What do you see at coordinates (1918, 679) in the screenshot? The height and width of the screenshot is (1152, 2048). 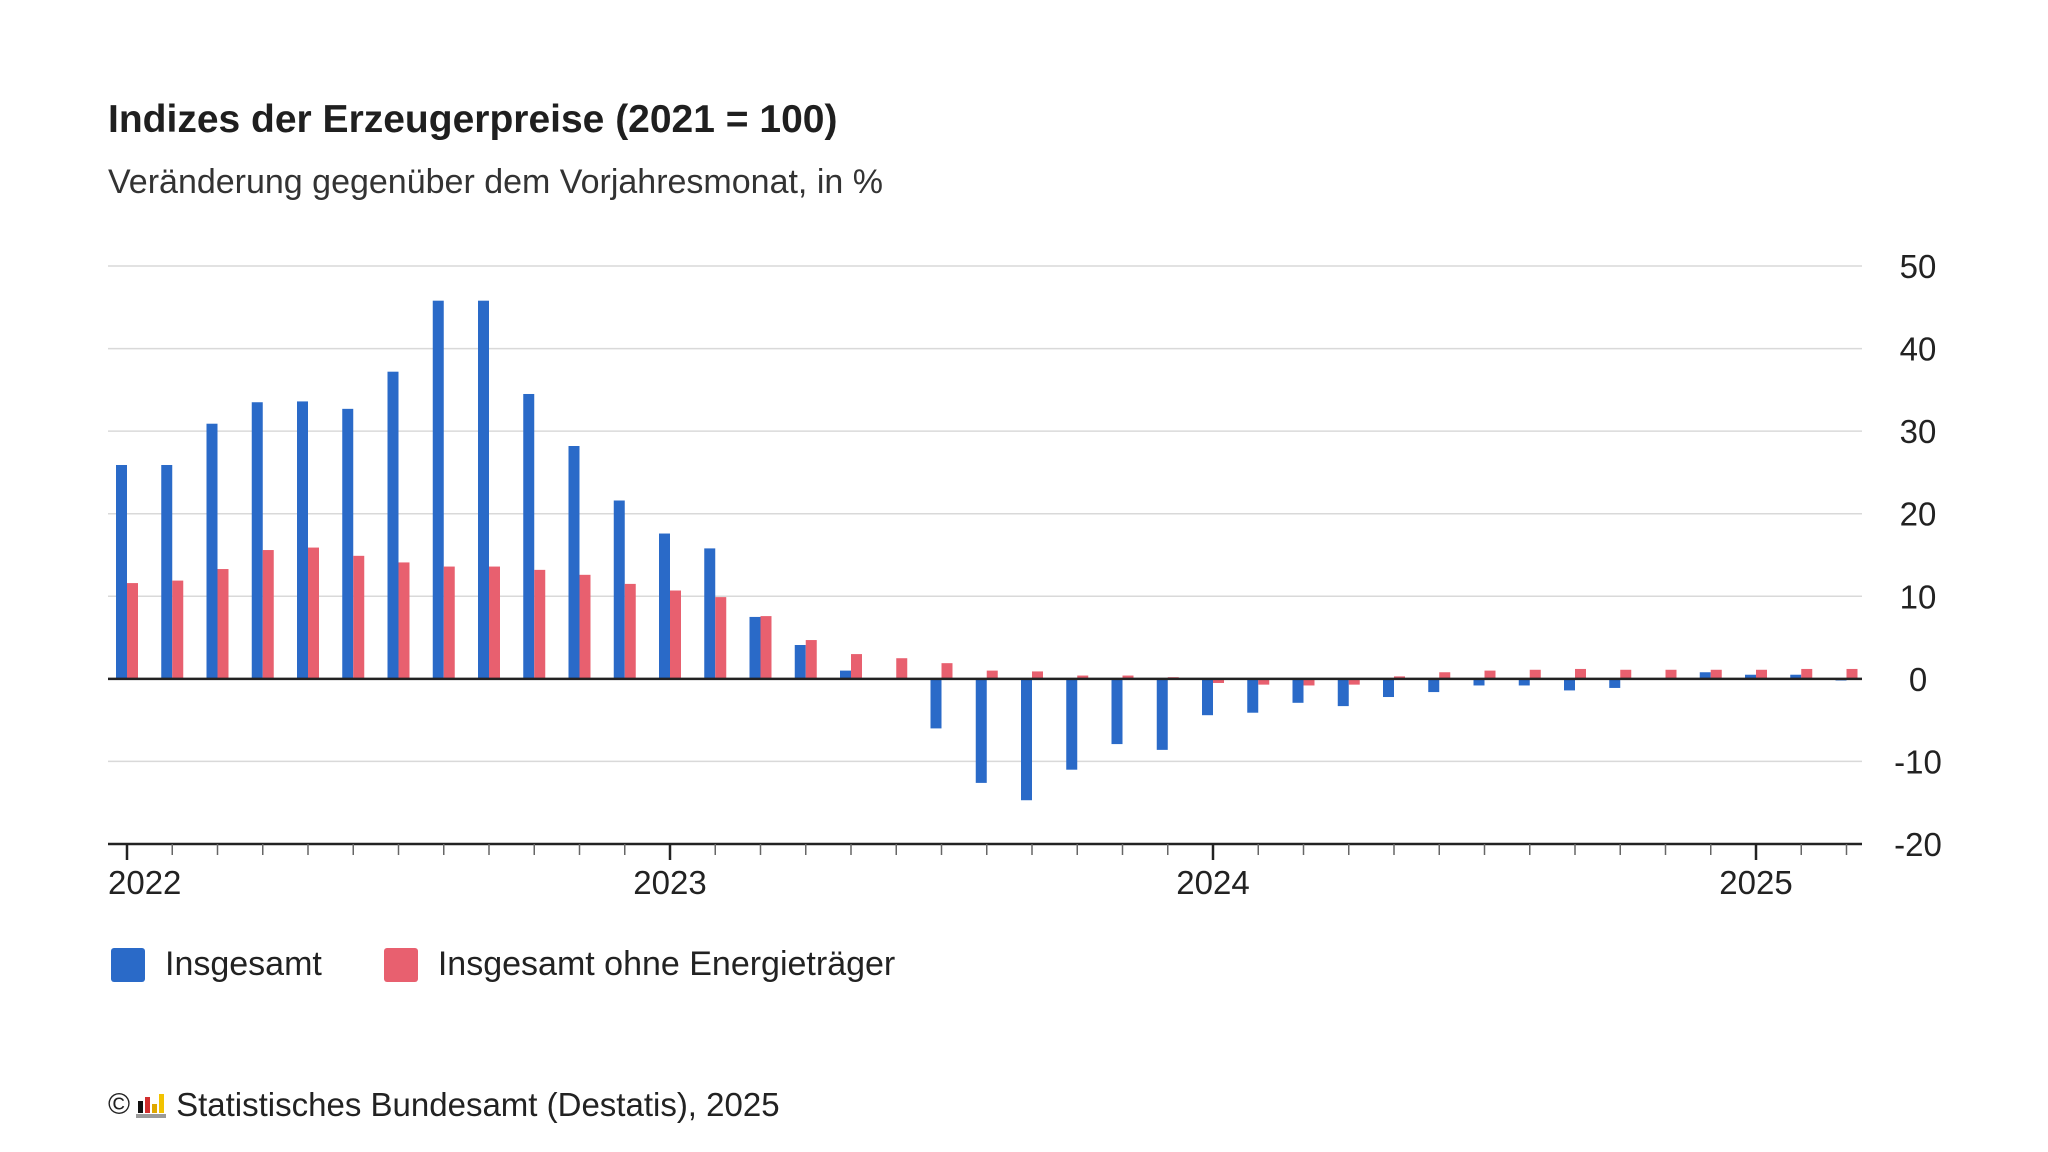 I see `y-tick-label: 0` at bounding box center [1918, 679].